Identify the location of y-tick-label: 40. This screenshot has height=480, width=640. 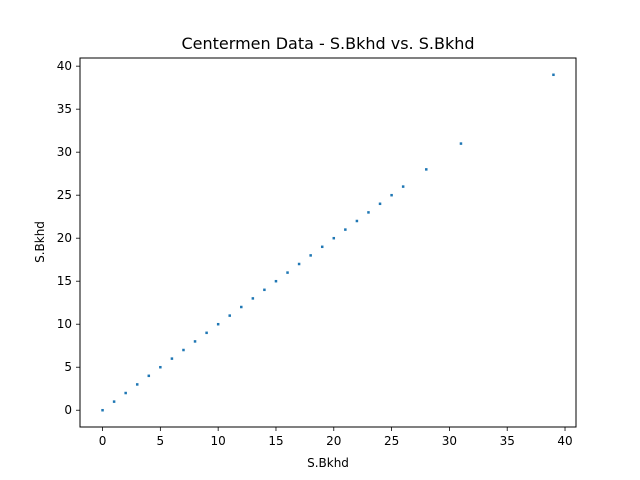
(64, 66).